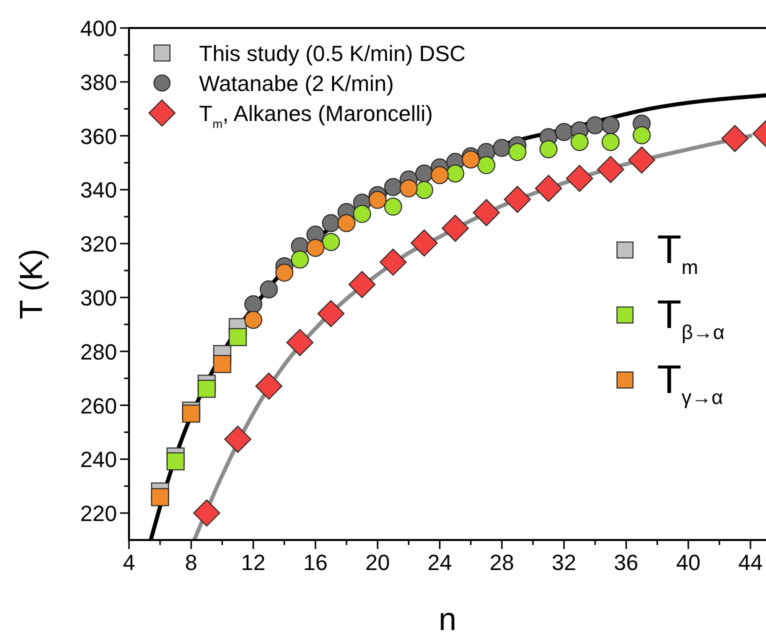  Describe the element at coordinates (677, 253) in the screenshot. I see `annotation: T$_{m}$` at that location.